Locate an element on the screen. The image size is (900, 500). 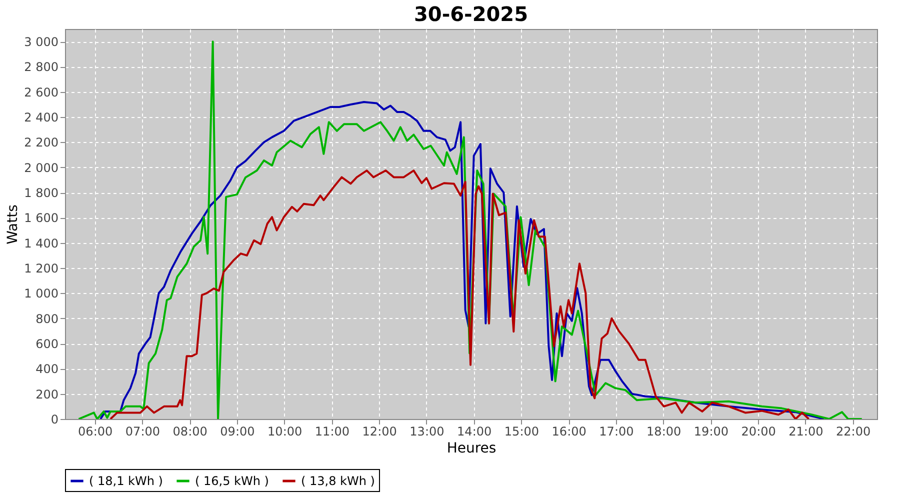
y-tick-label: 2 000 is located at coordinates (41, 167).